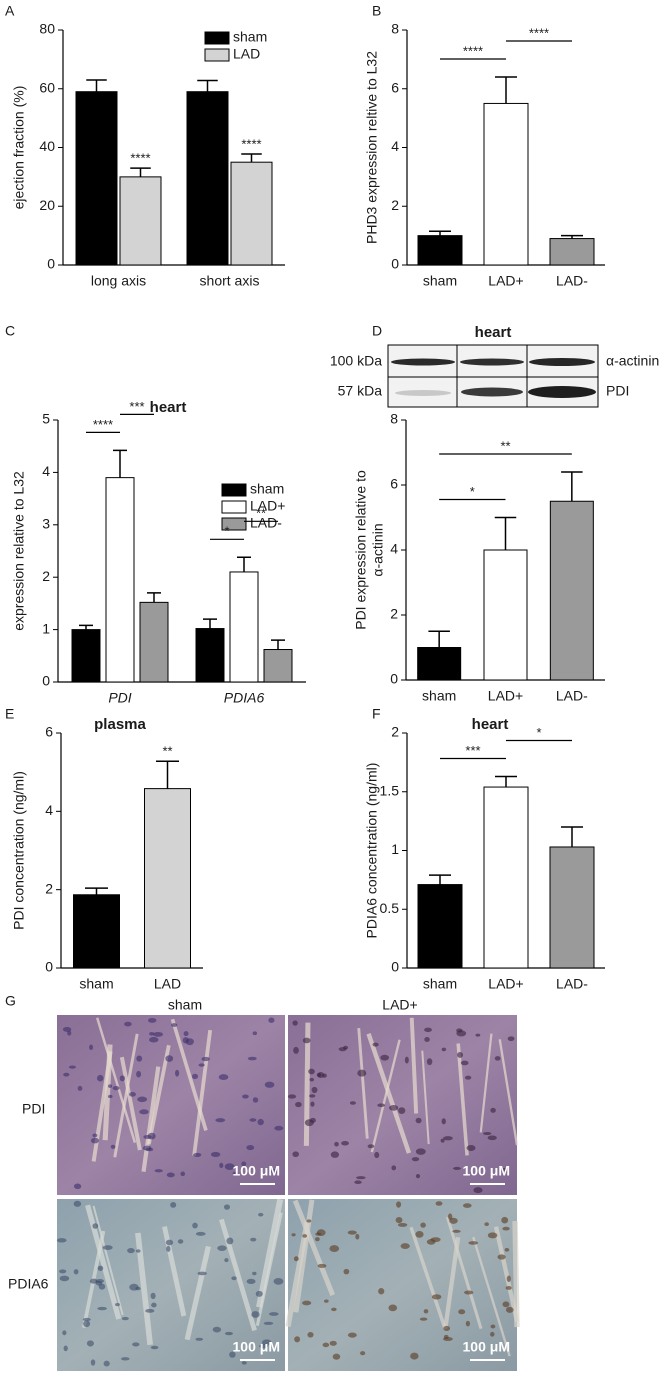 This screenshot has width=671, height=1375. I want to click on y-axis-label: PDIA6 concentration (ng/ml), so click(372, 851).